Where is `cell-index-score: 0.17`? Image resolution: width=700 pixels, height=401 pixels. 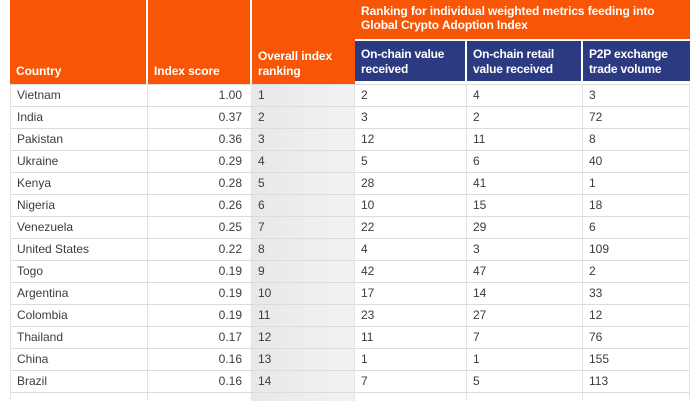 cell-index-score: 0.17 is located at coordinates (200, 337).